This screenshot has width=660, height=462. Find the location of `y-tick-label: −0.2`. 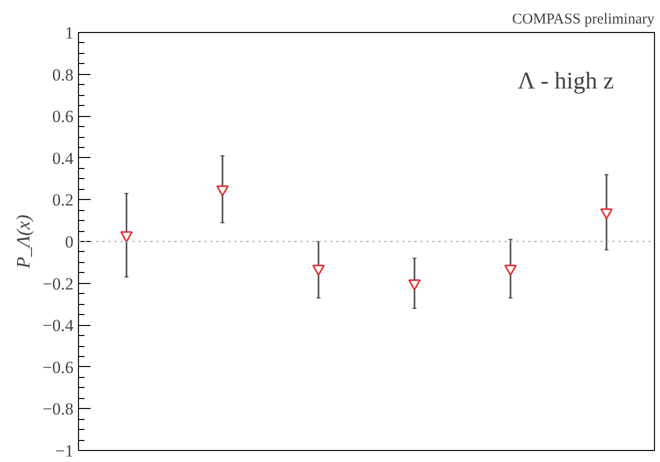

y-tick-label: −0.2 is located at coordinates (58, 284).